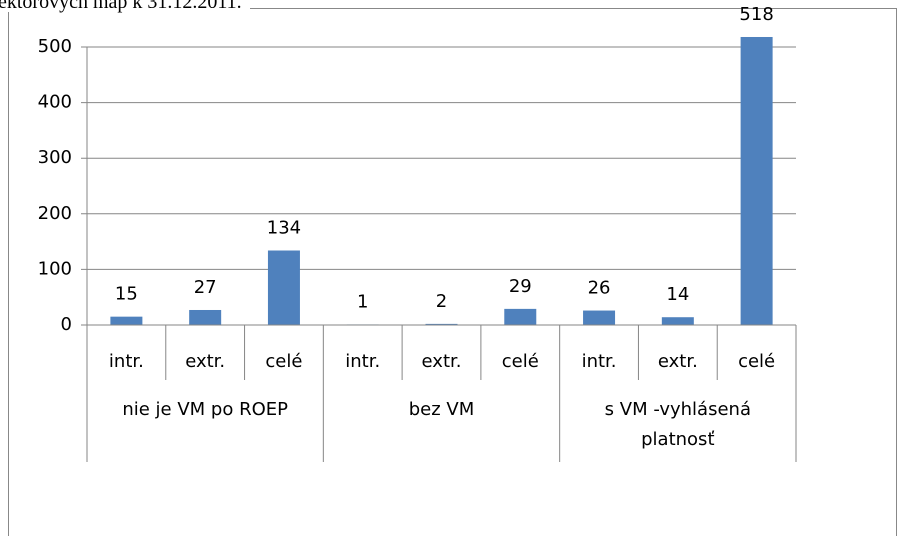 The height and width of the screenshot is (536, 898). I want to click on data-label: 14, so click(677, 294).